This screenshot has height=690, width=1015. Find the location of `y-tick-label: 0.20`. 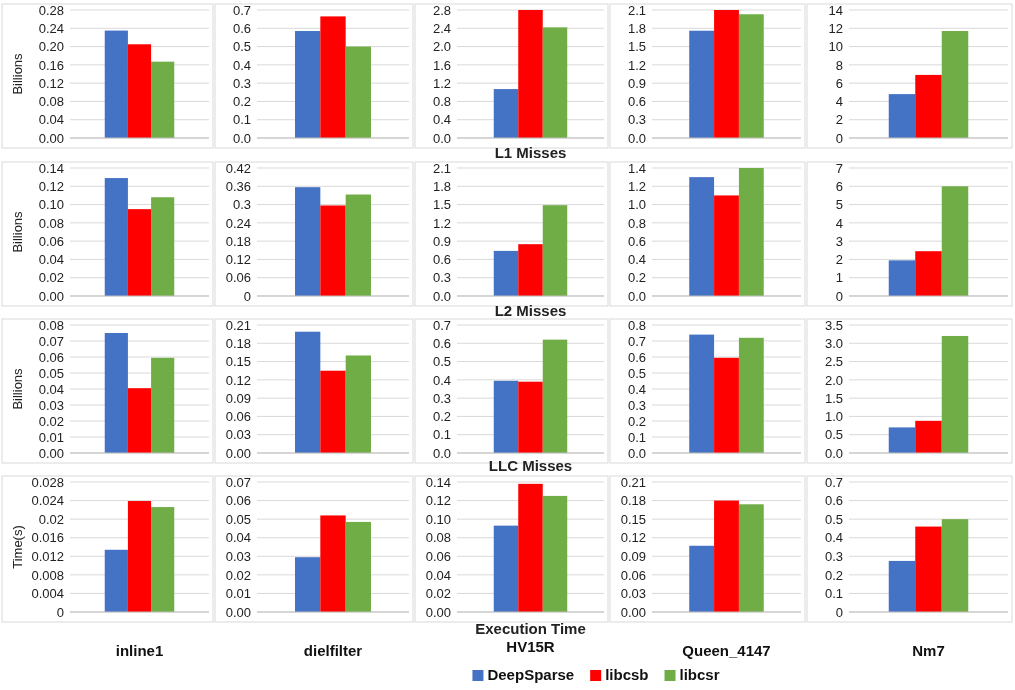

y-tick-label: 0.20 is located at coordinates (51, 47).